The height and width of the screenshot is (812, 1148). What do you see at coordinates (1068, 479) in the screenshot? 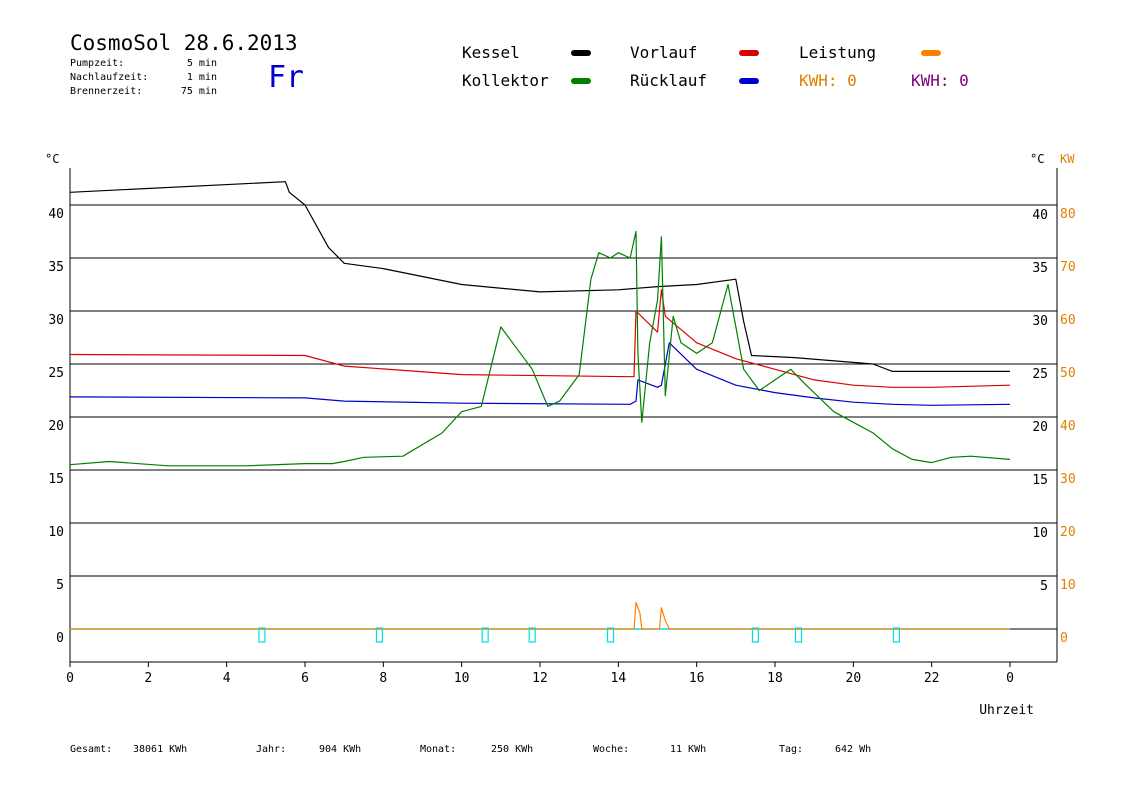
I see `y-tick-right-power: 30` at bounding box center [1068, 479].